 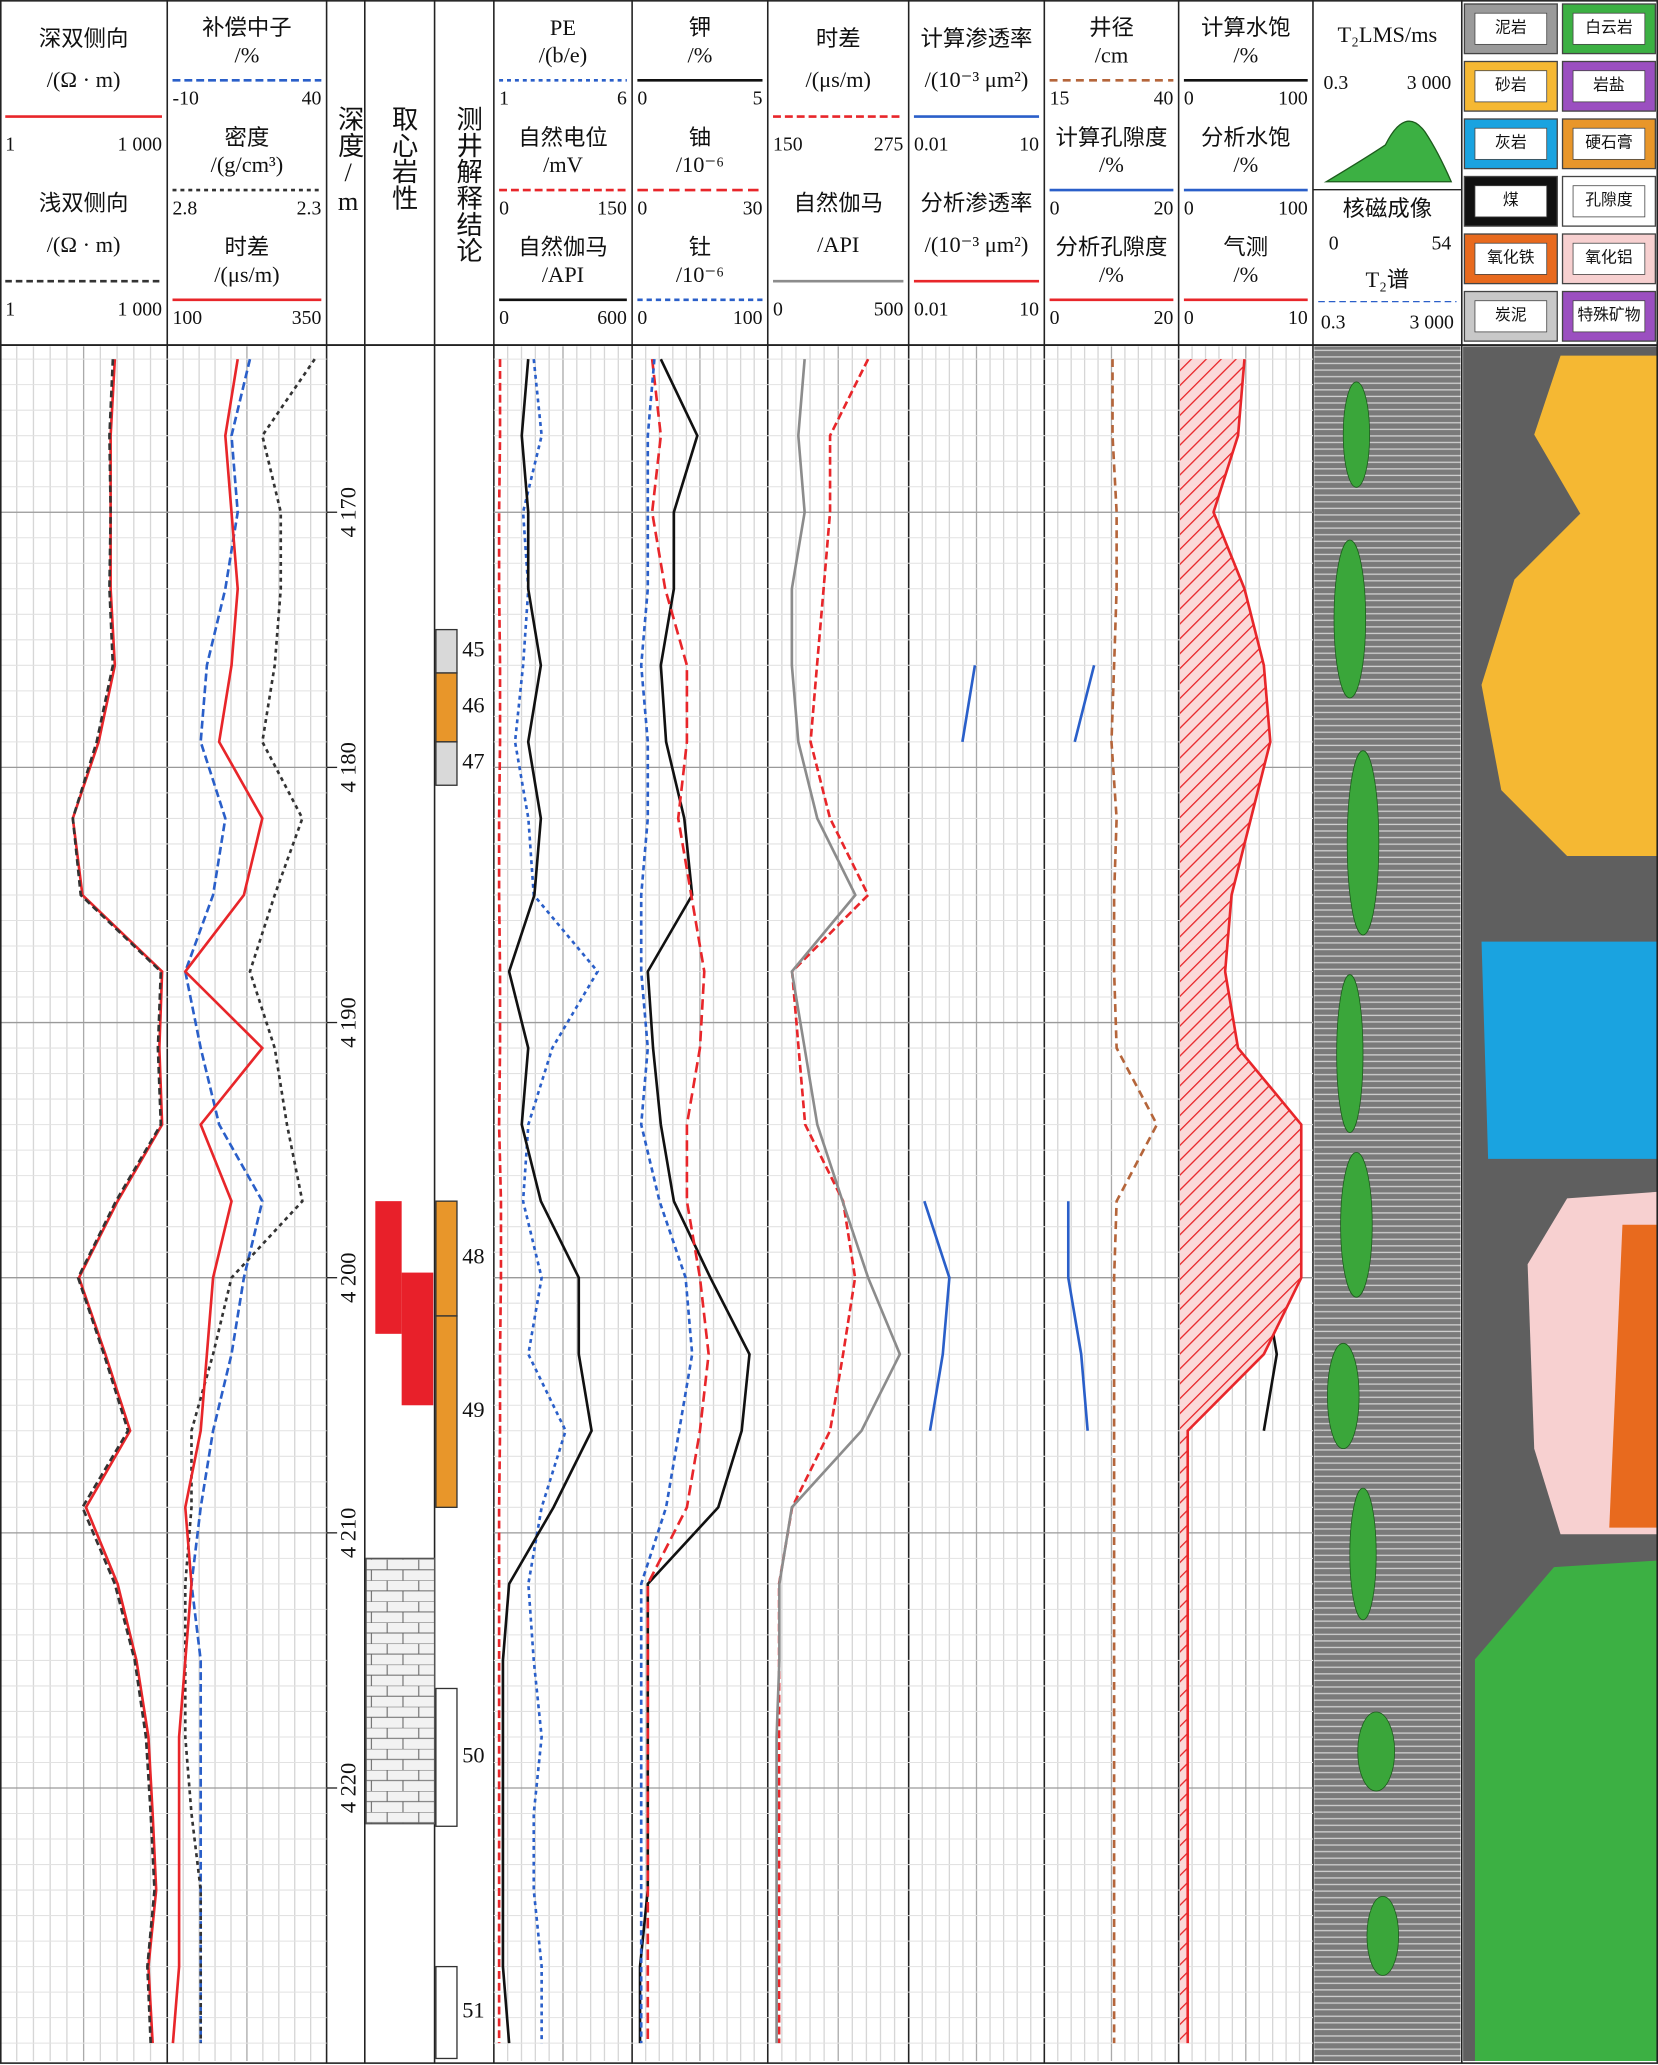 What do you see at coordinates (473, 1256) in the screenshot?
I see `layer-label: 48` at bounding box center [473, 1256].